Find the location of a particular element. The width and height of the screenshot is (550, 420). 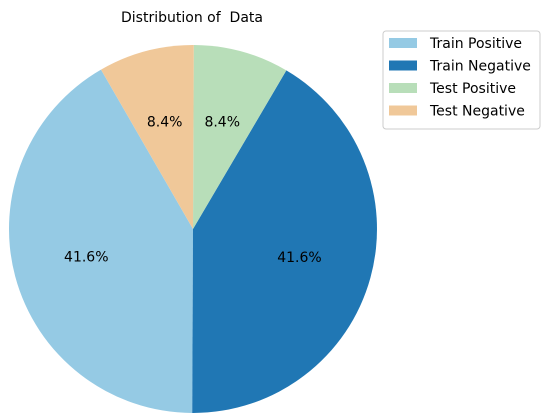

pct-label-test-positive: 8.4% is located at coordinates (222, 123).